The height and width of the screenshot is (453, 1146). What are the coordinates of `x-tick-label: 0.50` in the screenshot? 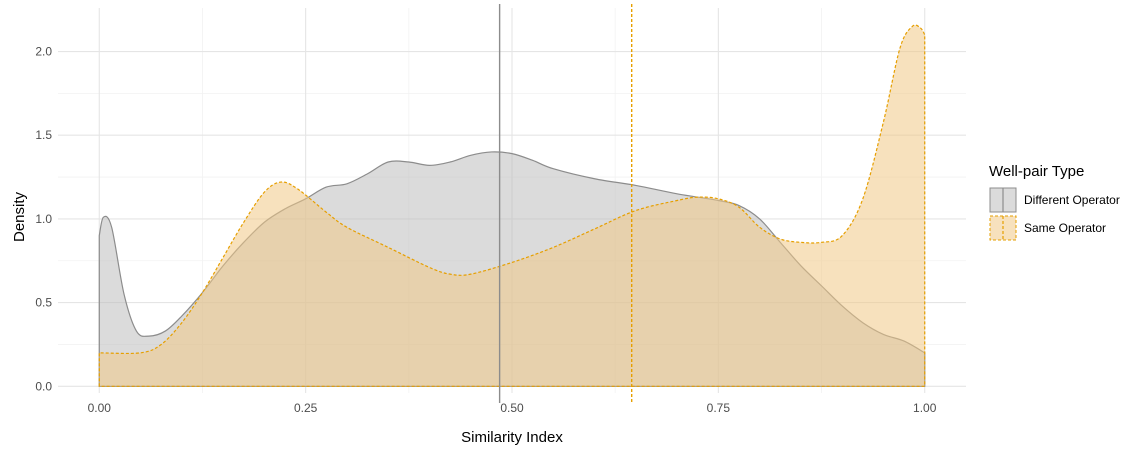 It's located at (512, 408).